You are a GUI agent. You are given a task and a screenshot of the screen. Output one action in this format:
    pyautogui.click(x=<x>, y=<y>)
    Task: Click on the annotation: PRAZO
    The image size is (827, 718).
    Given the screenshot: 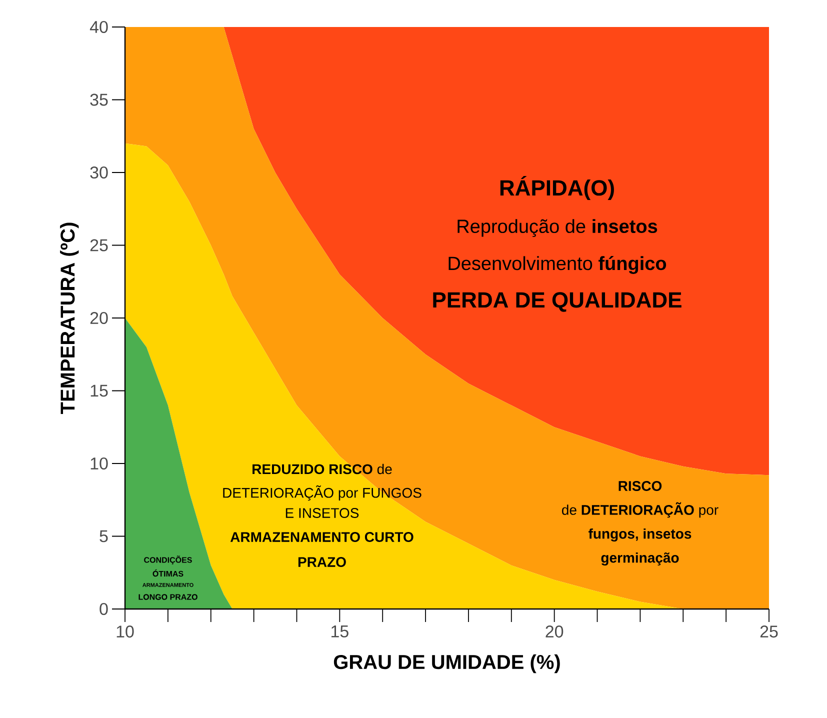 What is the action you would take?
    pyautogui.click(x=322, y=562)
    